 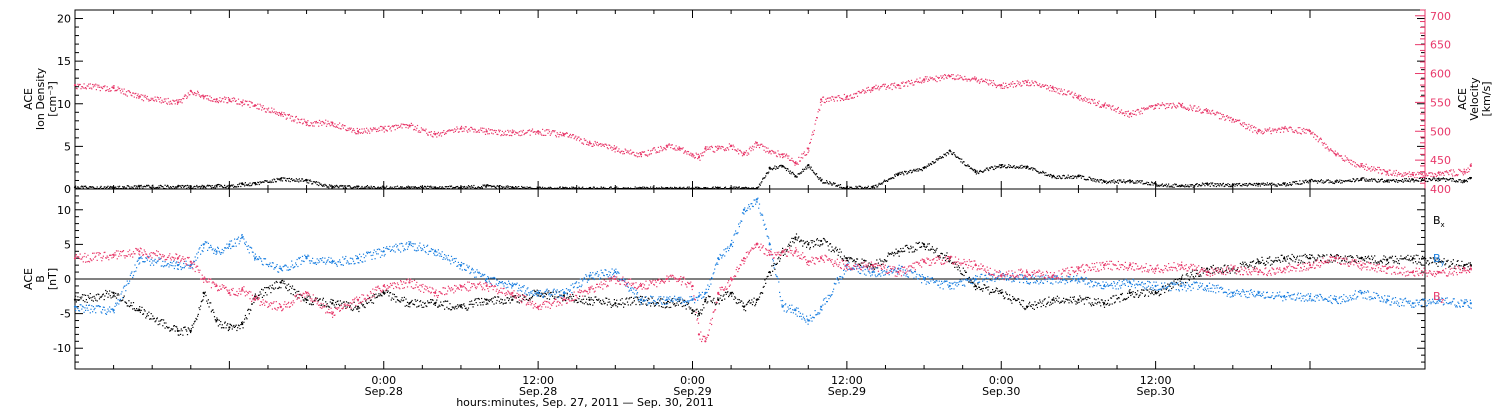 I want to click on top-ylabel-line-3: [cm⁻³], so click(x=52, y=99).